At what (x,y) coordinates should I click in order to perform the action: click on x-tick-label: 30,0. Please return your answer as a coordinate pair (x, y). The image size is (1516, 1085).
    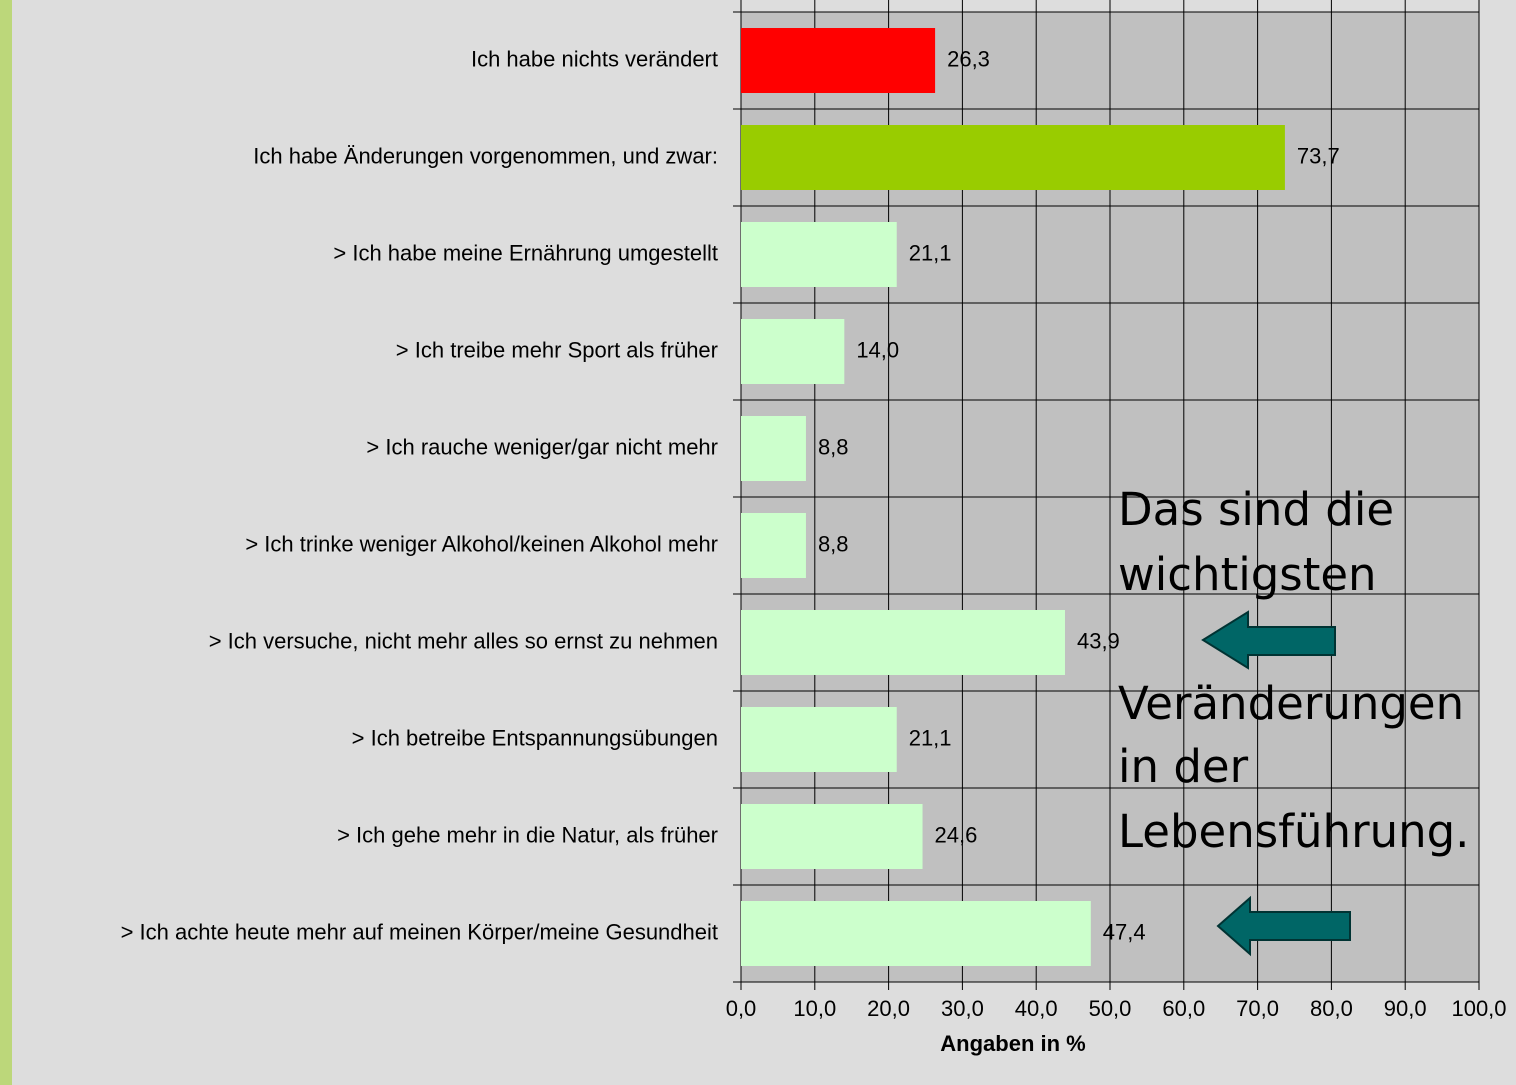
    Looking at the image, I should click on (962, 1008).